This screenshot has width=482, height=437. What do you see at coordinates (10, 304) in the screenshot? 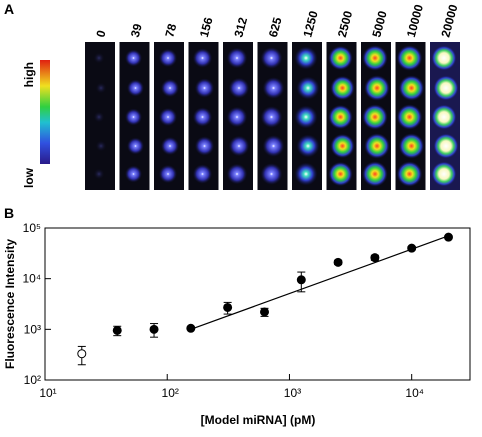
I see `y-axis-label: Fluorescence Intensity` at bounding box center [10, 304].